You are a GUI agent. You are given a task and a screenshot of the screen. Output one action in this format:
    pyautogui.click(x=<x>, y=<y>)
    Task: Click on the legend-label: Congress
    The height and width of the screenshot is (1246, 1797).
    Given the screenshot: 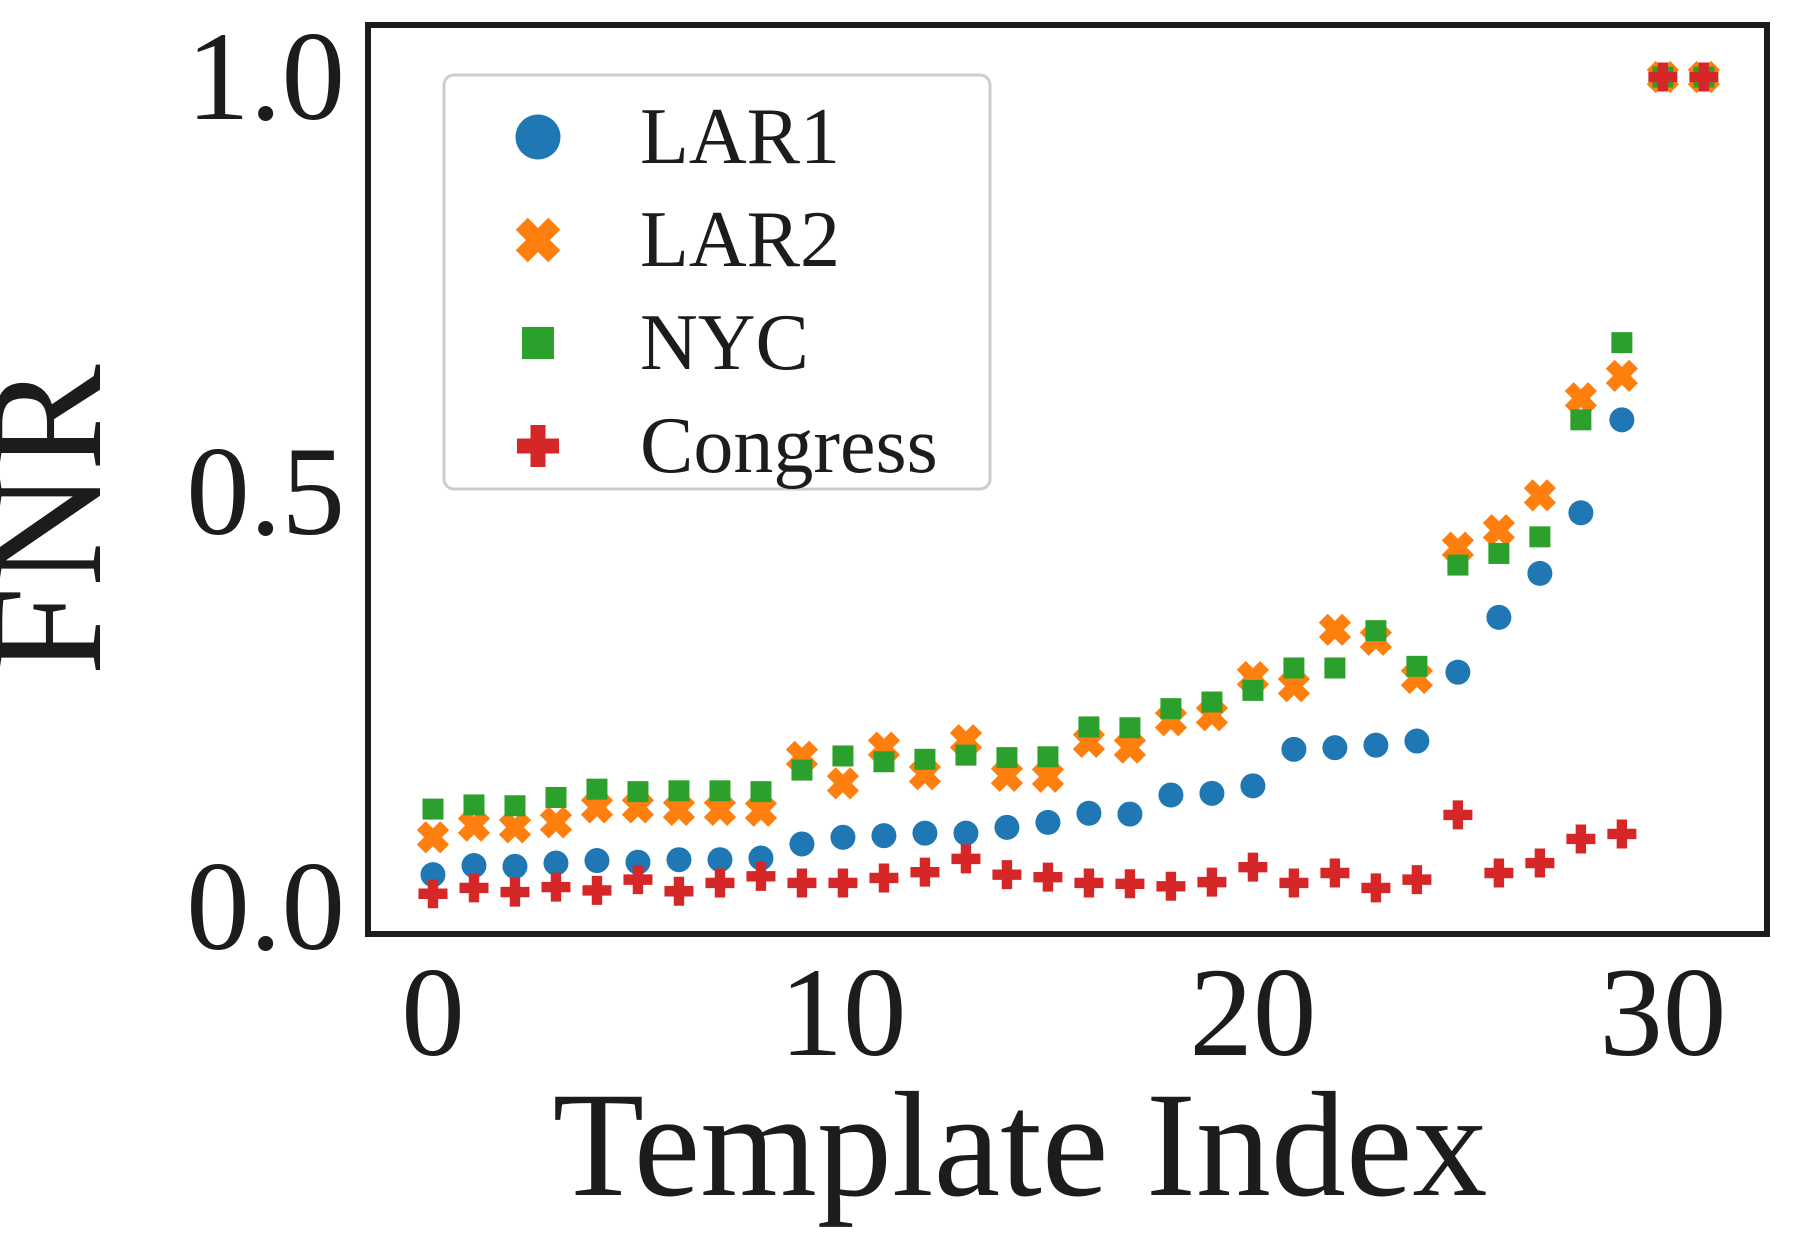 What is the action you would take?
    pyautogui.click(x=789, y=446)
    